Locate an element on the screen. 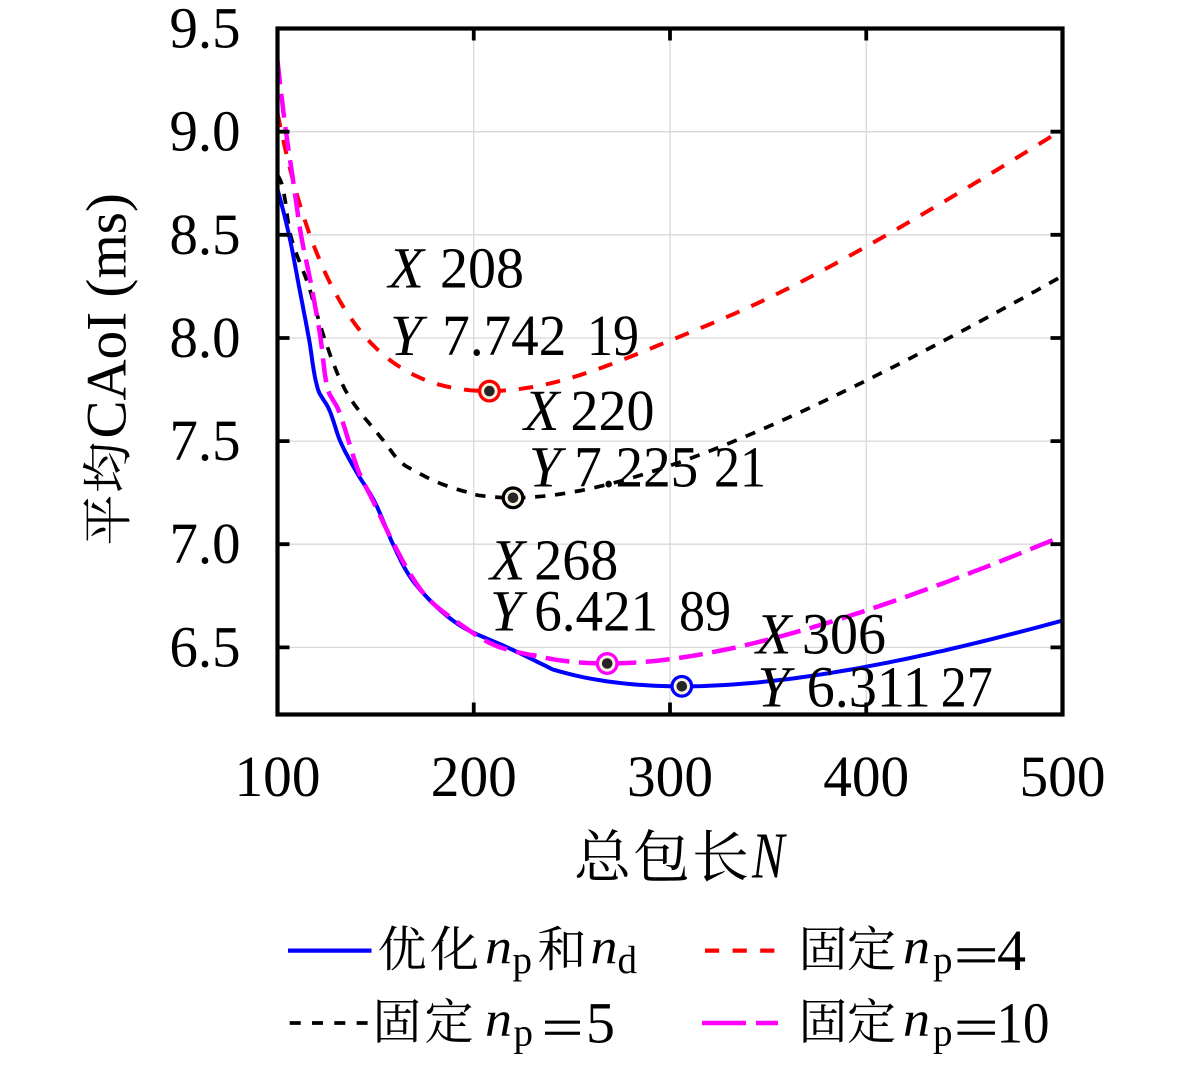 This screenshot has height=1069, width=1181. svg-text: CAoI (ms) is located at coordinates (107, 315).